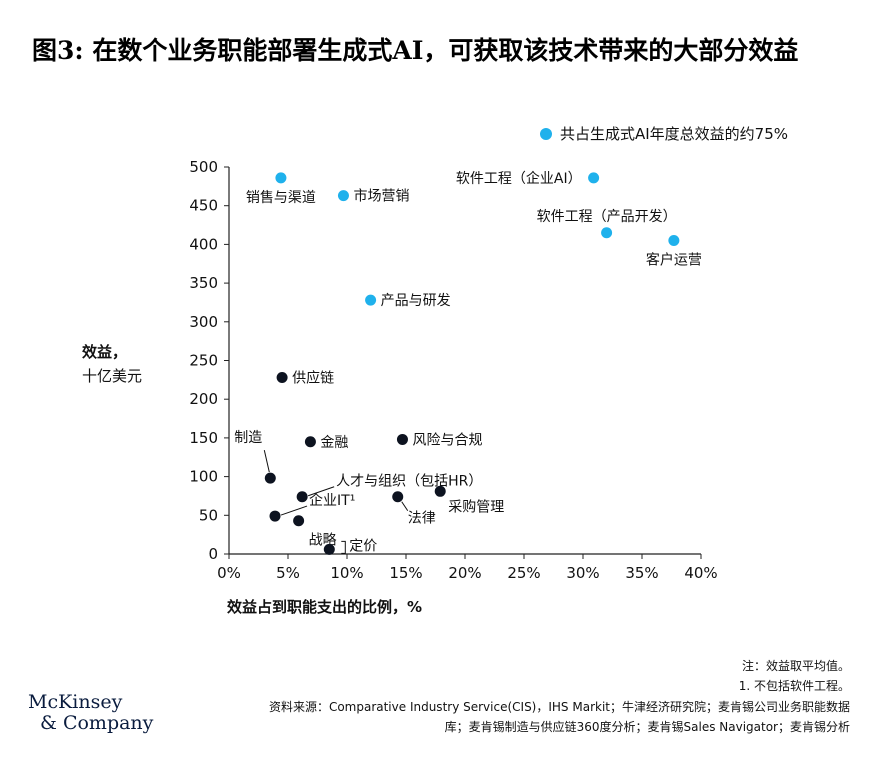  What do you see at coordinates (415, 50) in the screenshot?
I see `chart-title: 图3: 在数个业务职能部署生成式AI，可获取该技术带来的大部分效益` at bounding box center [415, 50].